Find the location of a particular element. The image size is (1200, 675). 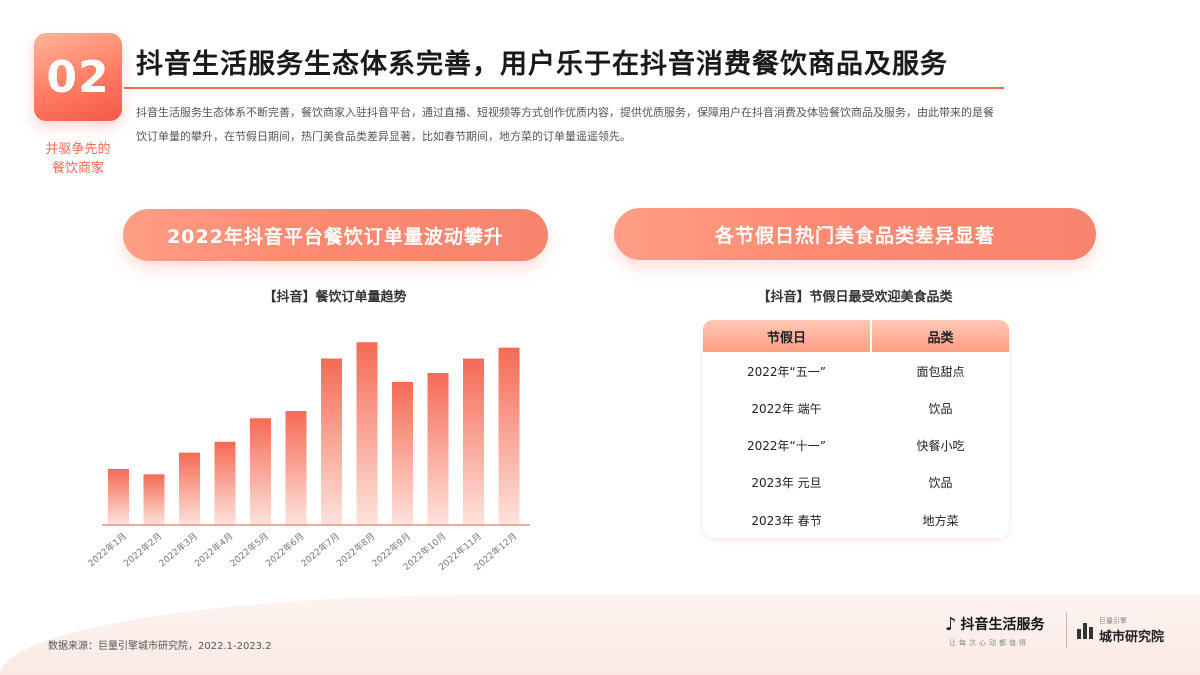

x-tick-label: 2022年2月 is located at coordinates (142, 549).